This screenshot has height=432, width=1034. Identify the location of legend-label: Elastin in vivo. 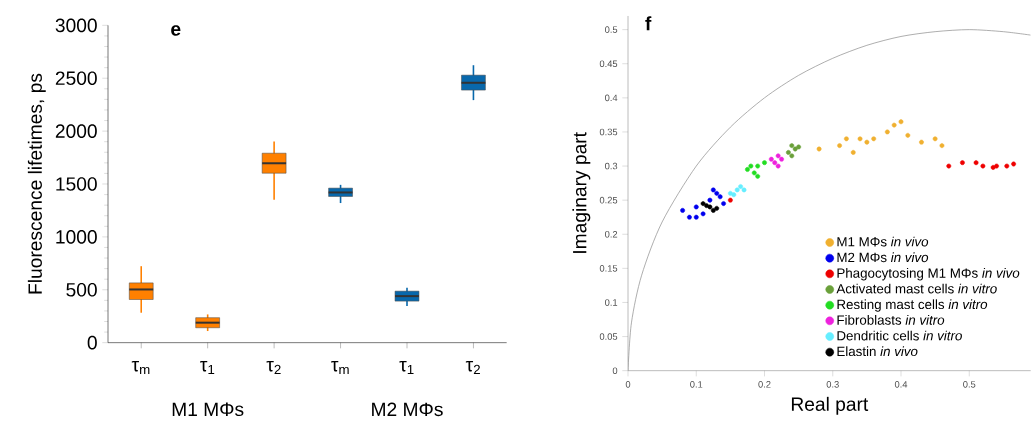
(877, 351).